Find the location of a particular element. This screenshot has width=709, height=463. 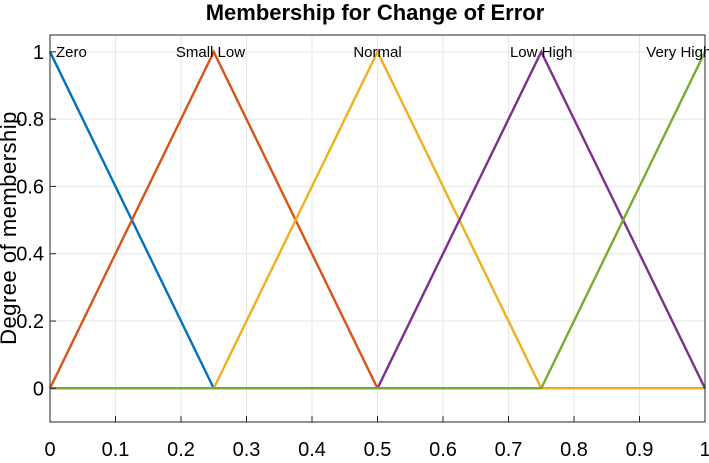

x-tick-label: 0 is located at coordinates (49, 450).